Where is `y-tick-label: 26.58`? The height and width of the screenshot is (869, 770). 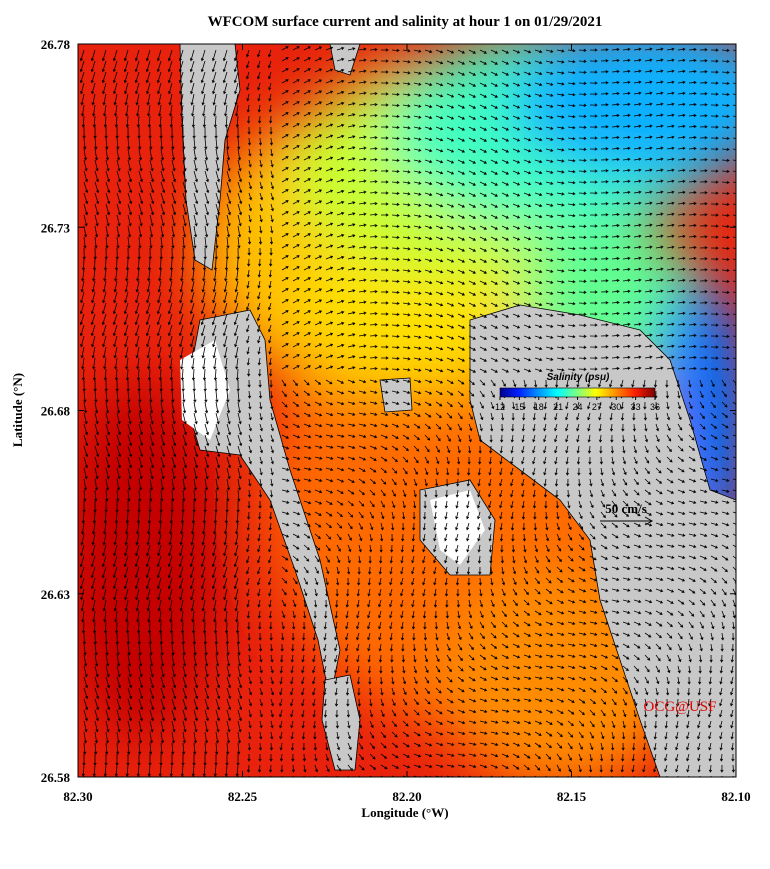 y-tick-label: 26.58 is located at coordinates (56, 777).